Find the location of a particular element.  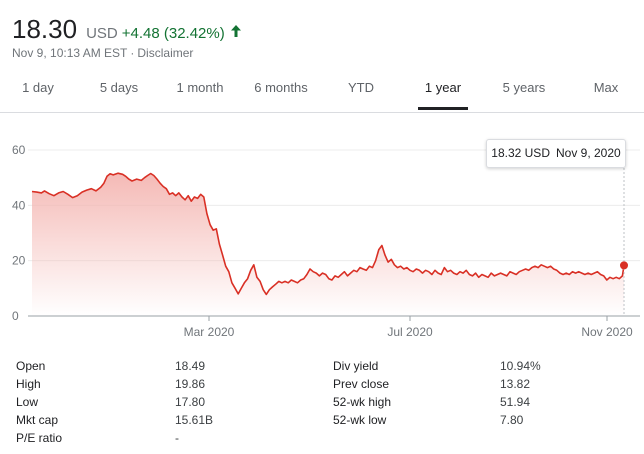

tab-label: 5 days is located at coordinates (119, 87).